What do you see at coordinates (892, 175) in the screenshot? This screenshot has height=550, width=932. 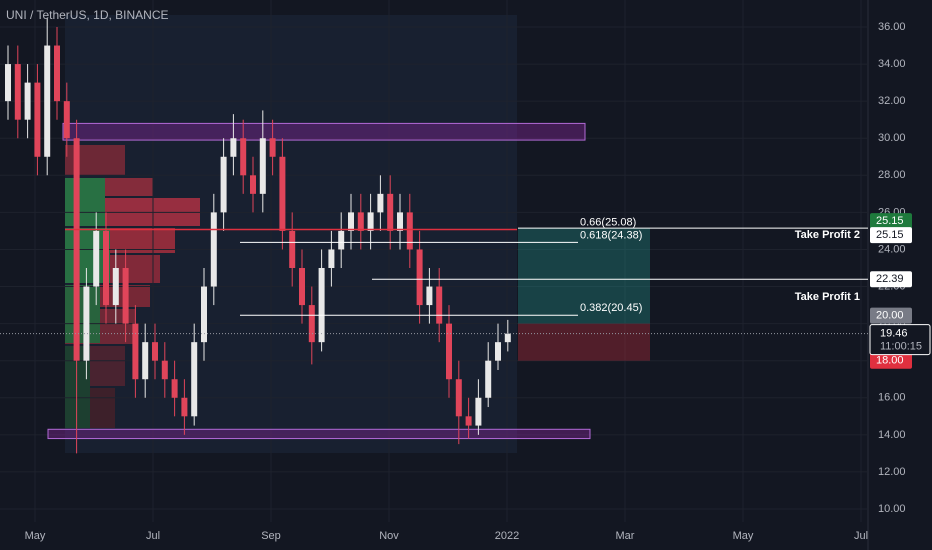 I see `y-tick-label: 28.00` at bounding box center [892, 175].